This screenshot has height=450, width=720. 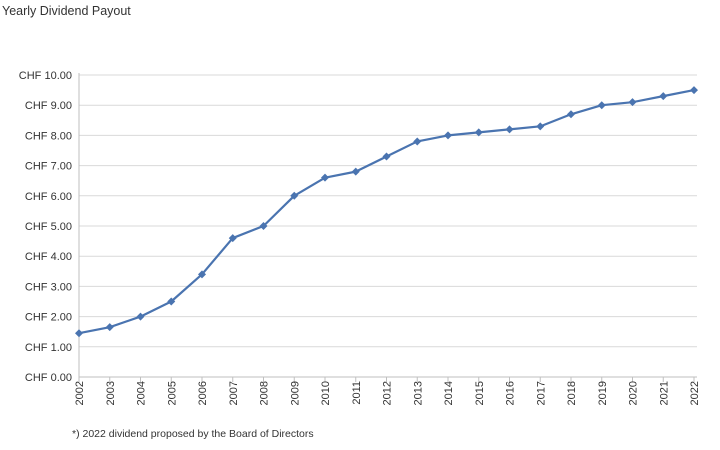 What do you see at coordinates (448, 135) in the screenshot?
I see `data-point-2014` at bounding box center [448, 135].